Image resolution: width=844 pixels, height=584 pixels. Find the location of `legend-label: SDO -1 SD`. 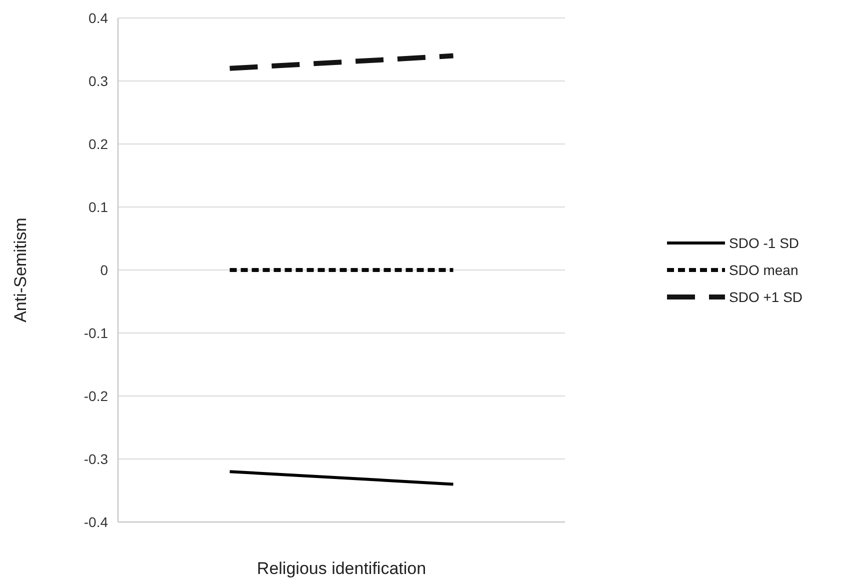

legend-label: SDO -1 SD is located at coordinates (764, 242).